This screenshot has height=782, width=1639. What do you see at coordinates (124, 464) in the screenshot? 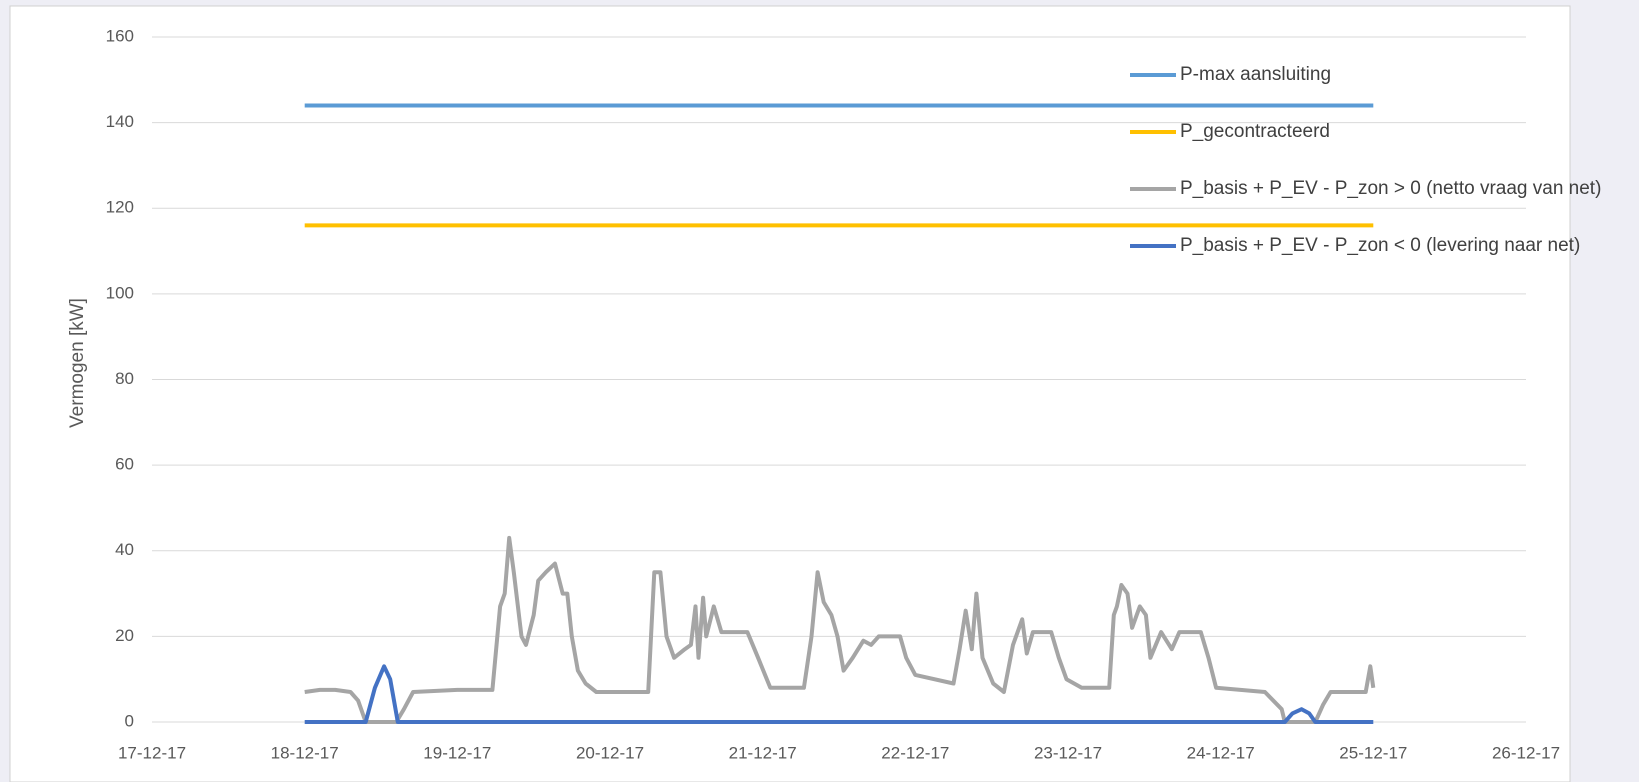
I see `y-tick-label: 60` at bounding box center [124, 464].